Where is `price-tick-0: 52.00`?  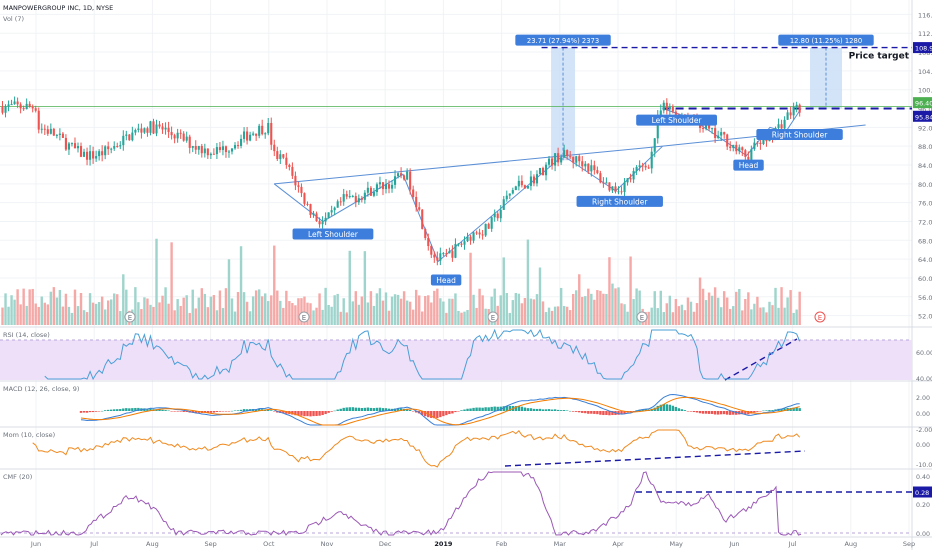
price-tick-0: 52.00 is located at coordinates (925, 317).